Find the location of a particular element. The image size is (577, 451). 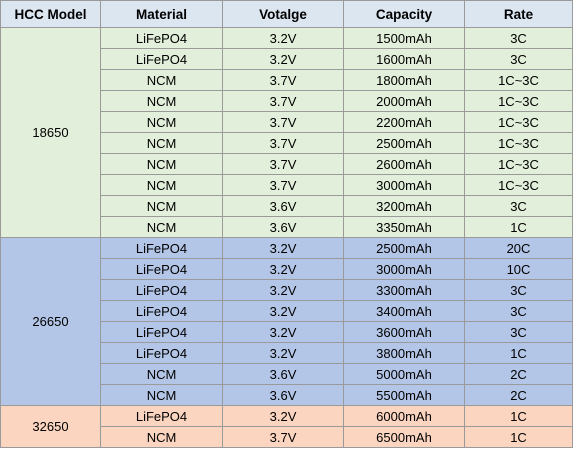

model-cell: 26650 is located at coordinates (50, 321).